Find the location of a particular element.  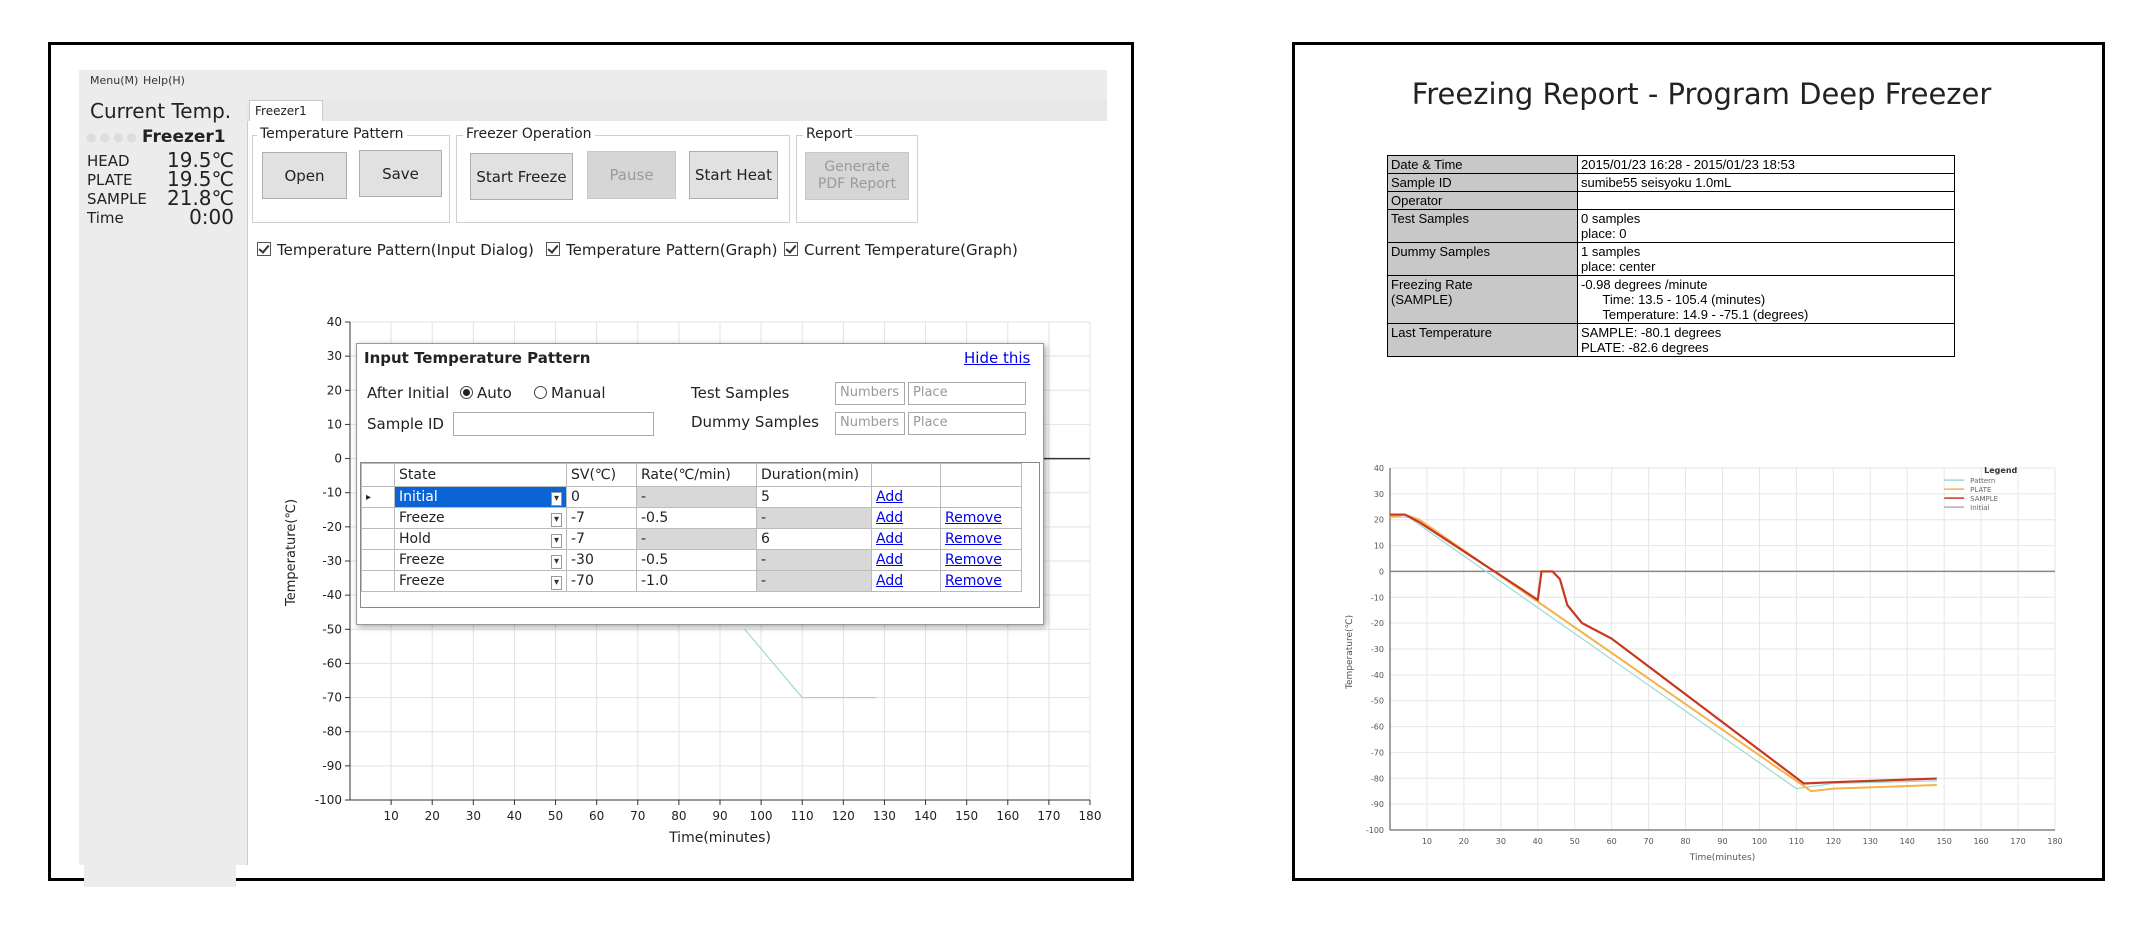

test-samples-place-input: Place is located at coordinates (967, 393).